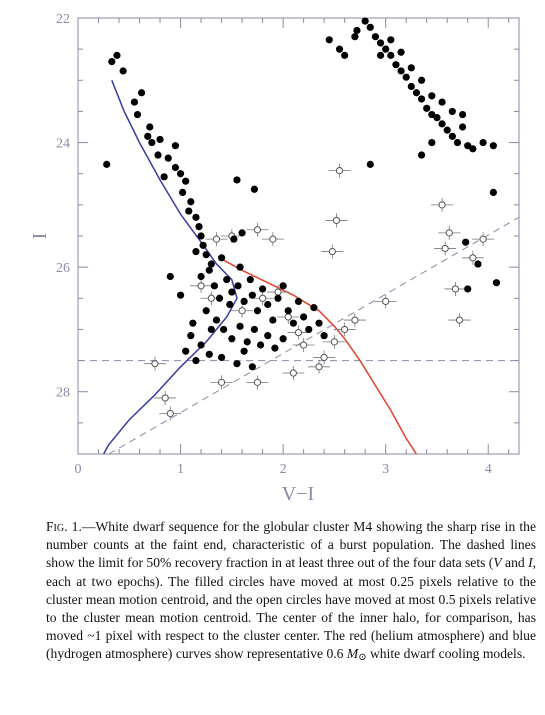  I want to click on y-axis-label: I, so click(40, 236).